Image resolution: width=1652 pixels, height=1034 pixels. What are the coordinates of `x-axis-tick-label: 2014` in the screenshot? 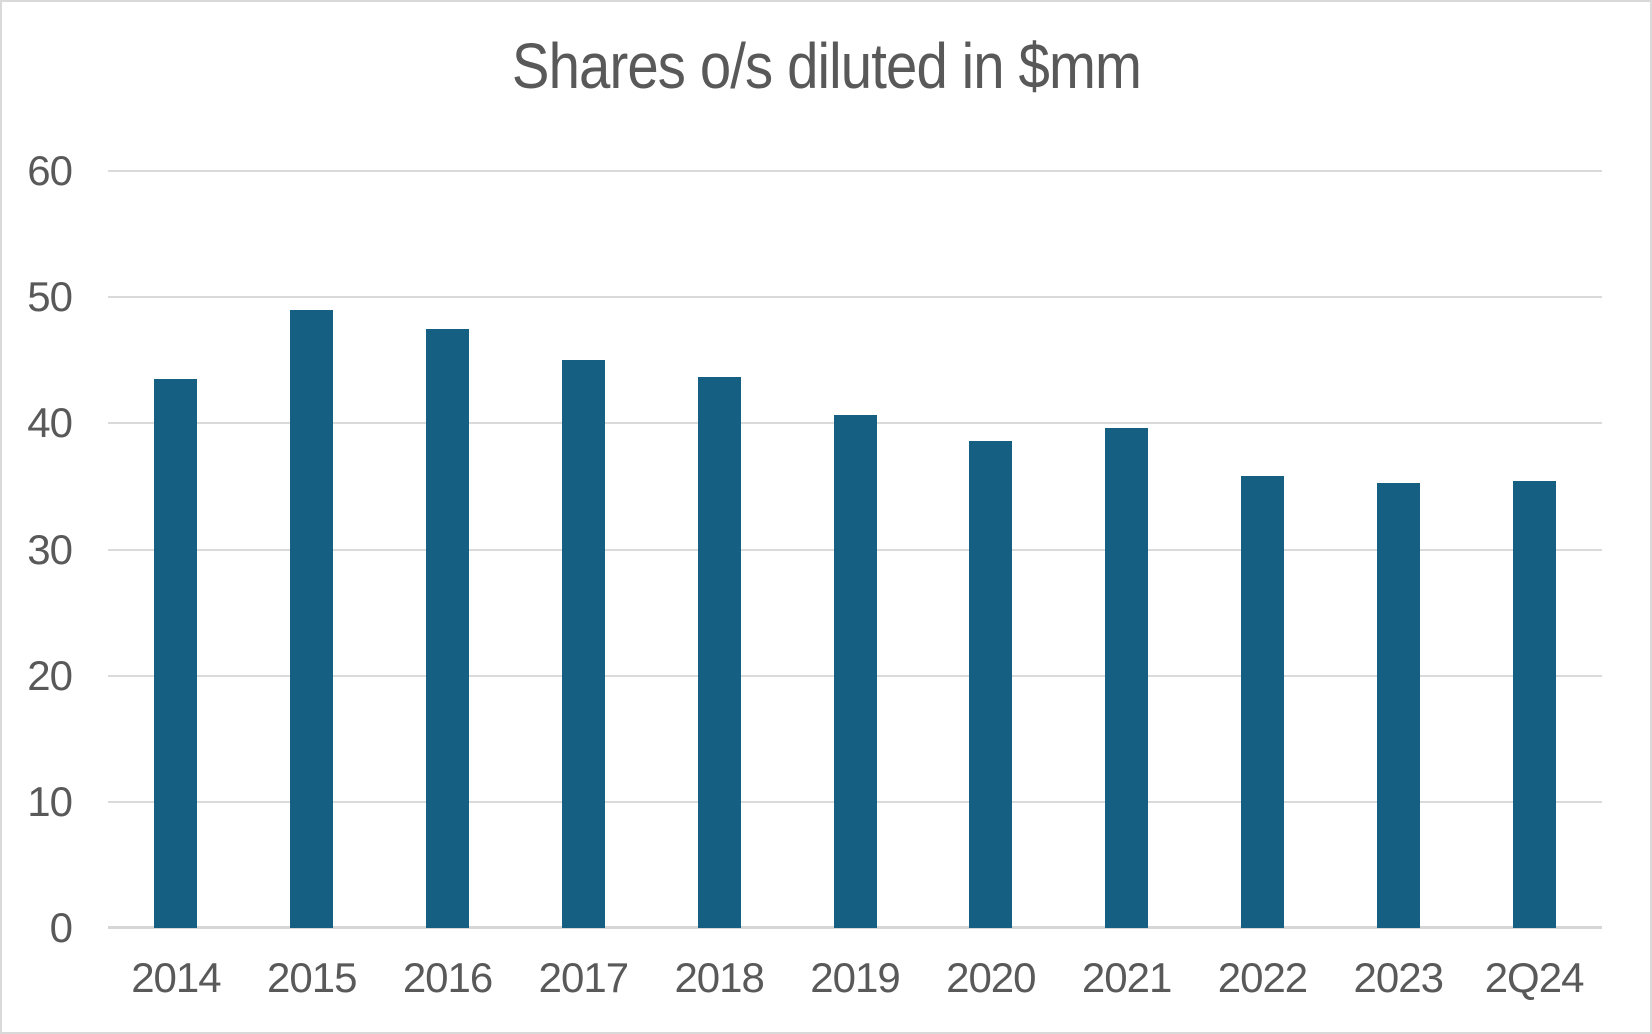 It's located at (176, 977).